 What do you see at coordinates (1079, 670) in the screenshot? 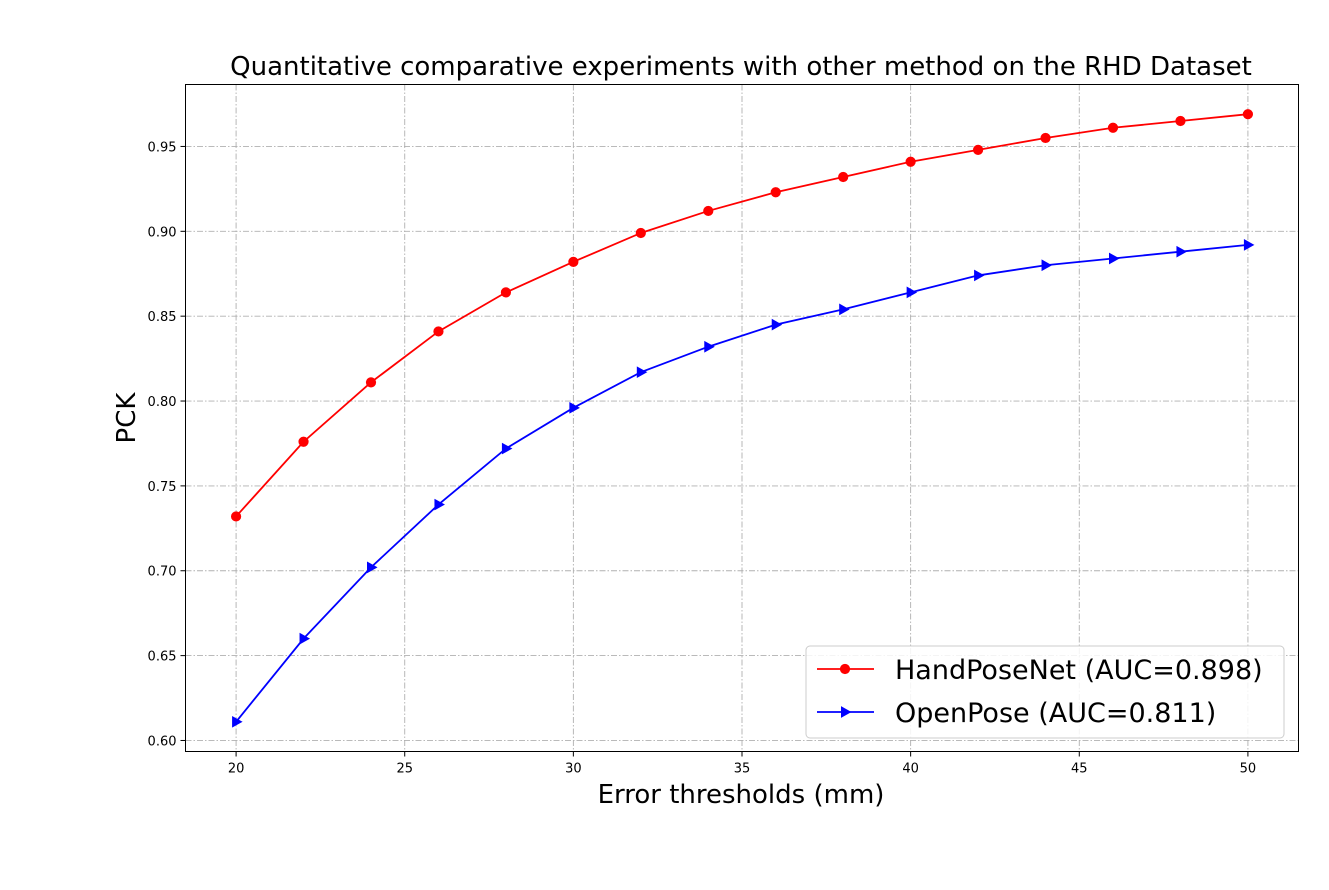
I see `legend-label: HandPoseNet (AUC=0.898)` at bounding box center [1079, 670].